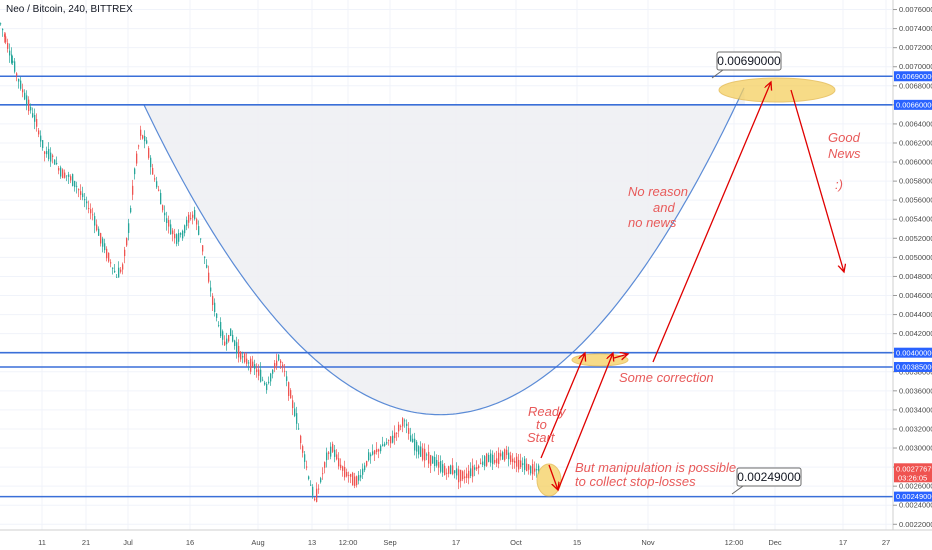 This screenshot has width=932, height=550. Describe the element at coordinates (914, 352) in the screenshot. I see `level-axis-label: 0.00400000` at that location.